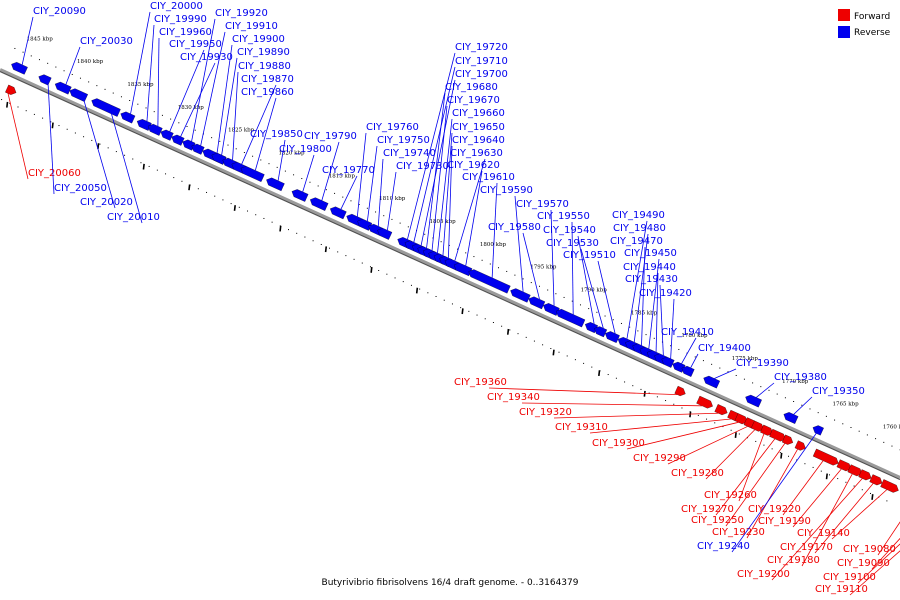 This screenshot has height=600, width=900. What do you see at coordinates (263, 52) in the screenshot?
I see `gene-label: CIY_19890` at bounding box center [263, 52].